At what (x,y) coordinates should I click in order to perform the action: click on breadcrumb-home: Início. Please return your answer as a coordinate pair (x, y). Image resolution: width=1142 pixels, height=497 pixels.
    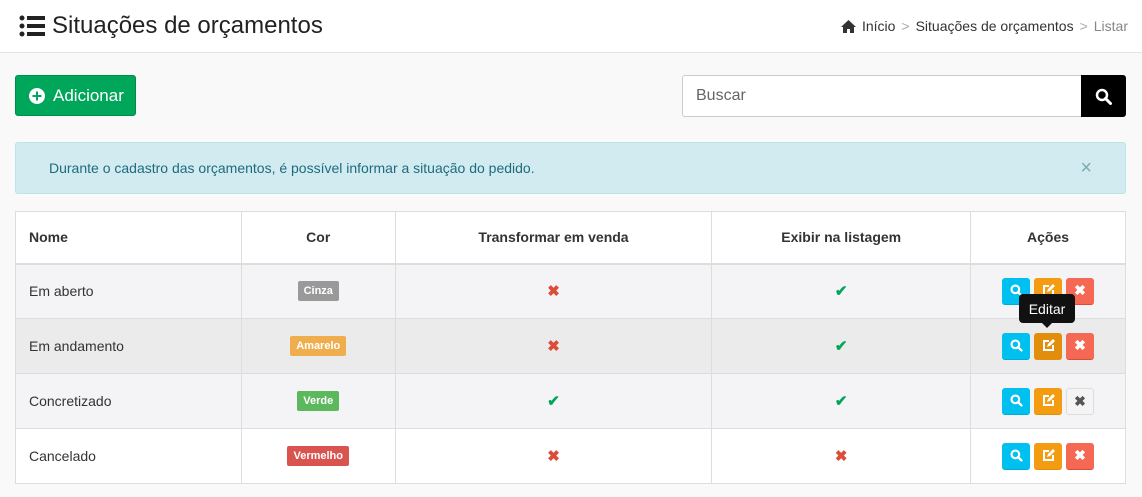
    Looking at the image, I should click on (878, 26).